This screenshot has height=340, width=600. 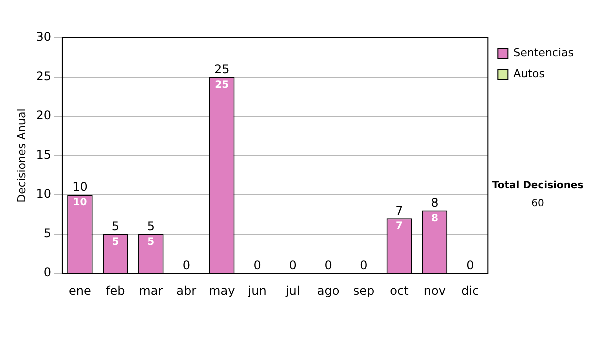 I want to click on x-tick-label: may, so click(x=222, y=291).